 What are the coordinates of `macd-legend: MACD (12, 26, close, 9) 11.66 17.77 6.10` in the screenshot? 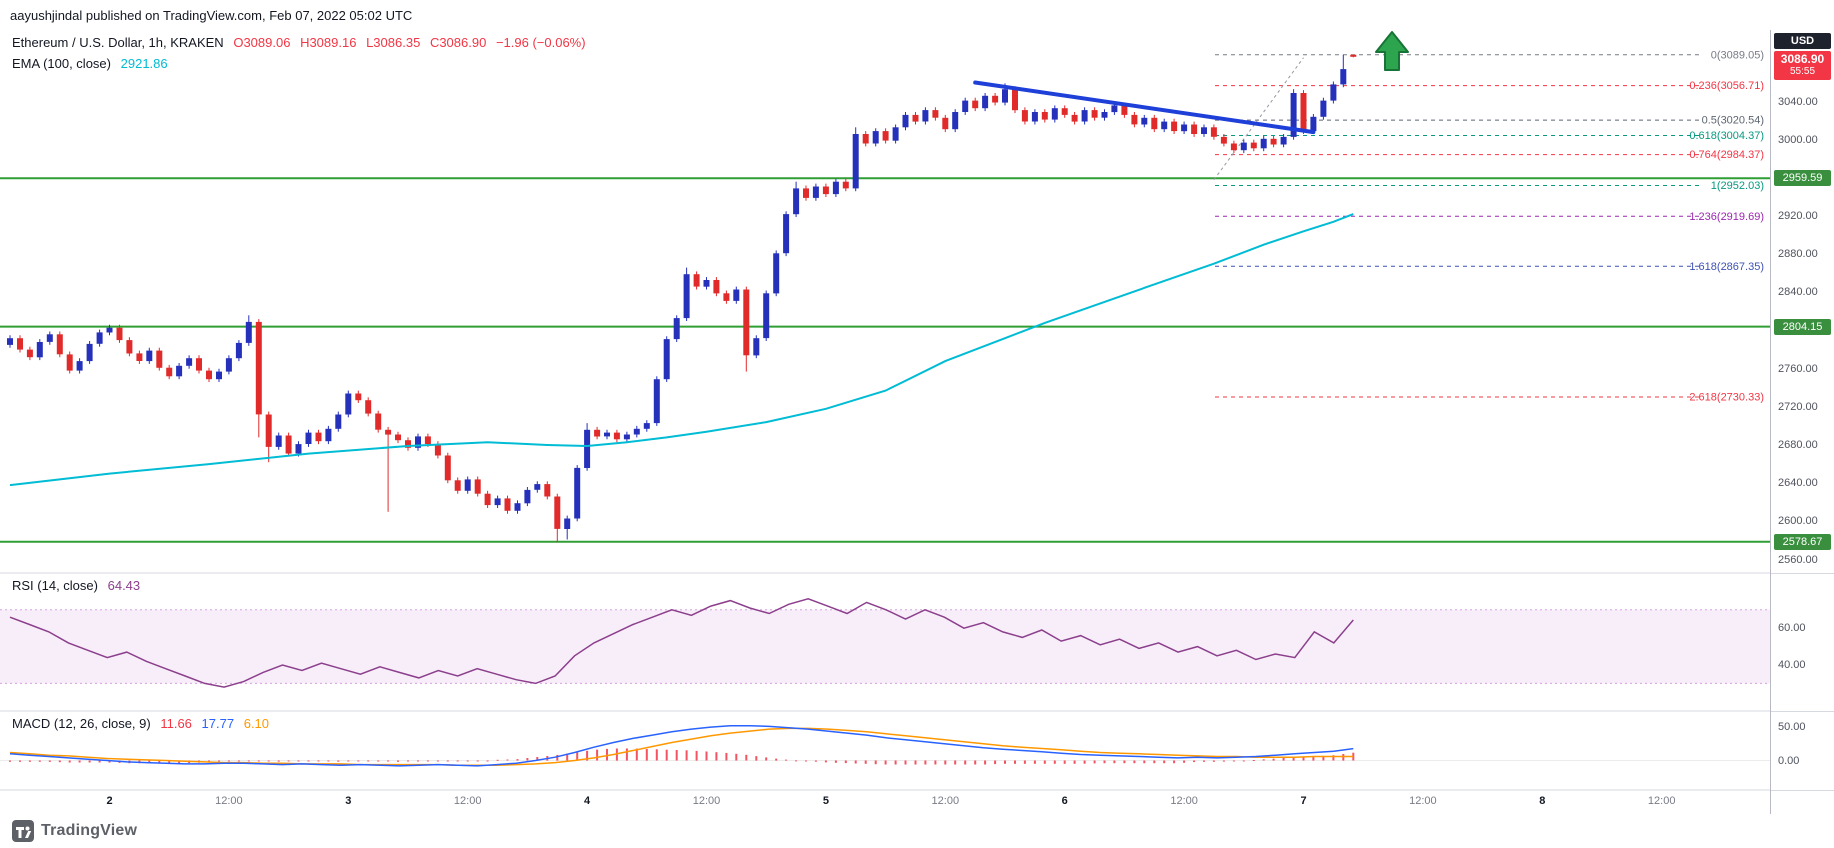 It's located at (140, 723).